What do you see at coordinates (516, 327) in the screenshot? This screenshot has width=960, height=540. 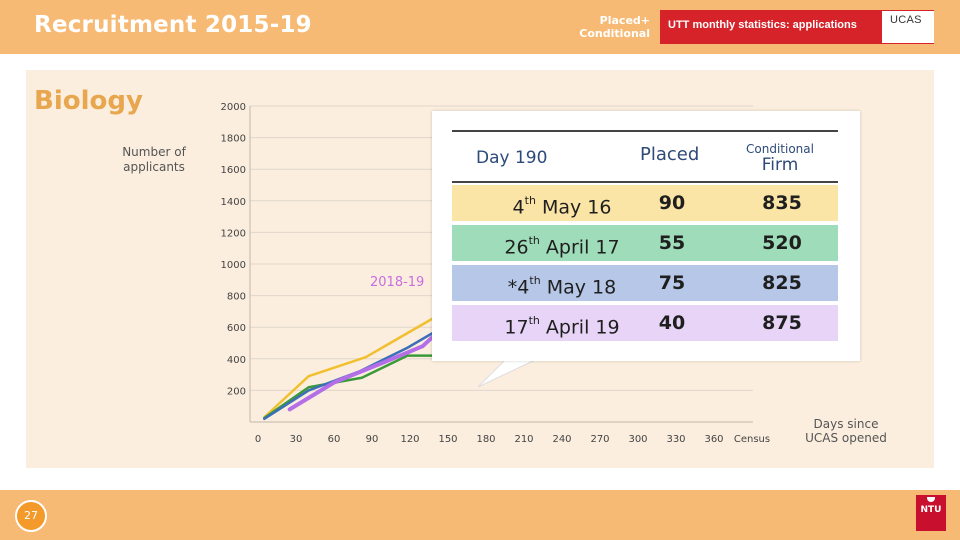 I see `date-day: 17` at bounding box center [516, 327].